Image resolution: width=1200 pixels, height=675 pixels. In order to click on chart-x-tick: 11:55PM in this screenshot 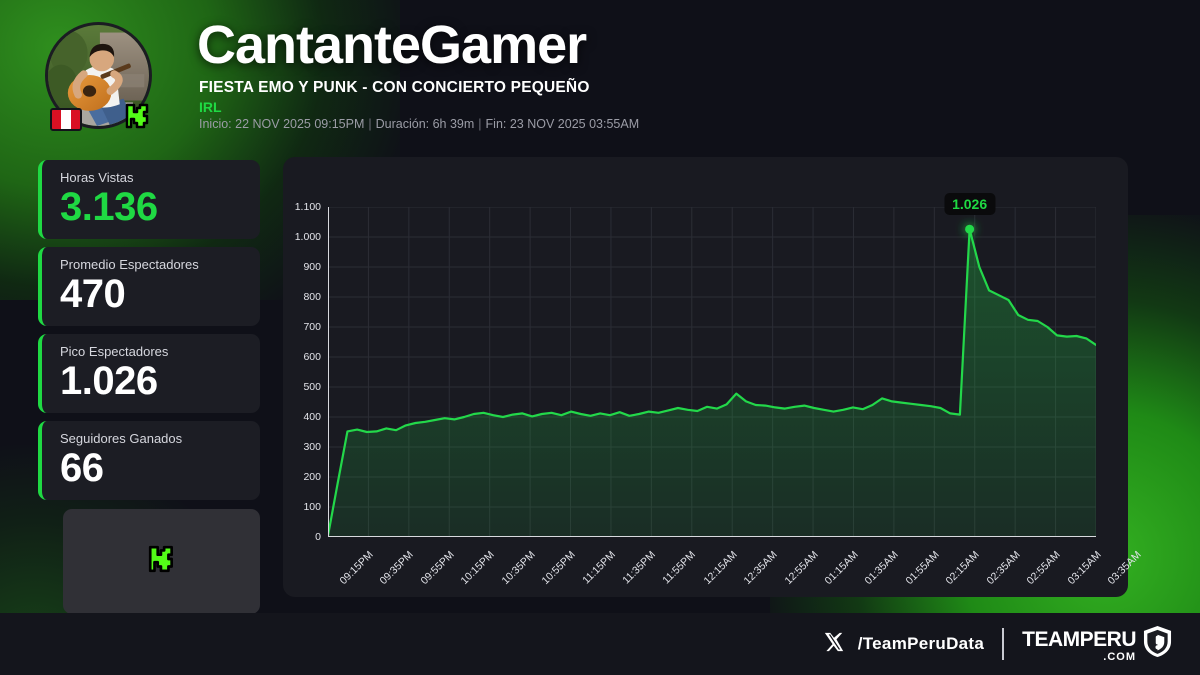, I will do `click(679, 567)`.